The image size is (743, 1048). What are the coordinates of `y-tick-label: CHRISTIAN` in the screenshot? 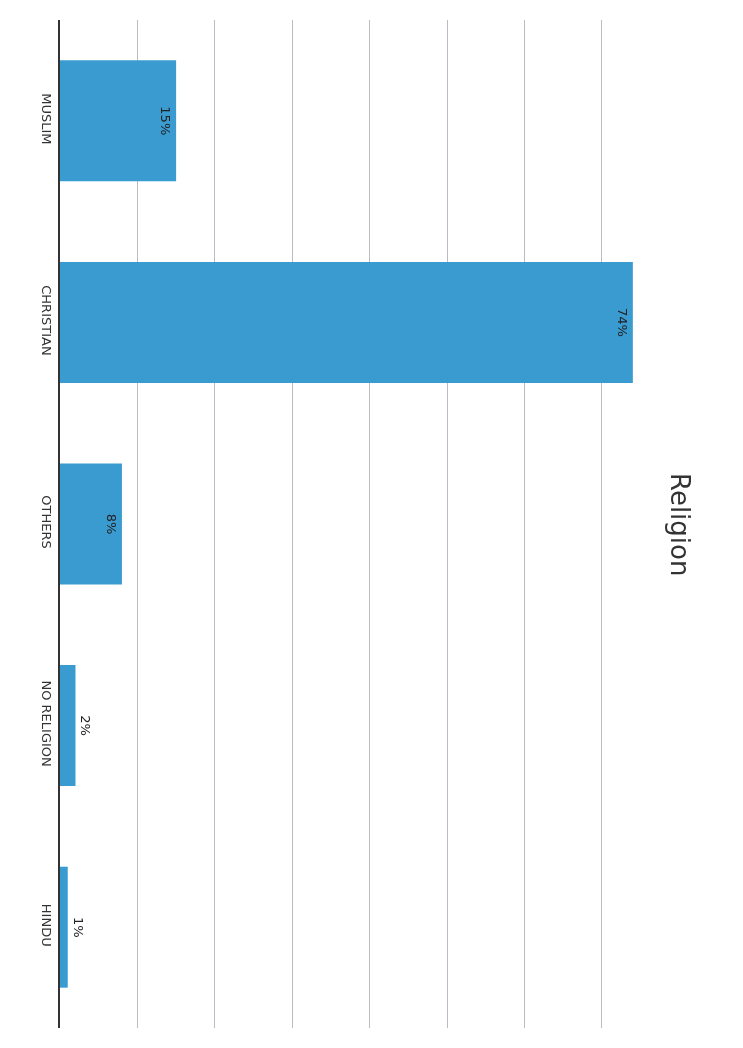 It's located at (47, 320).